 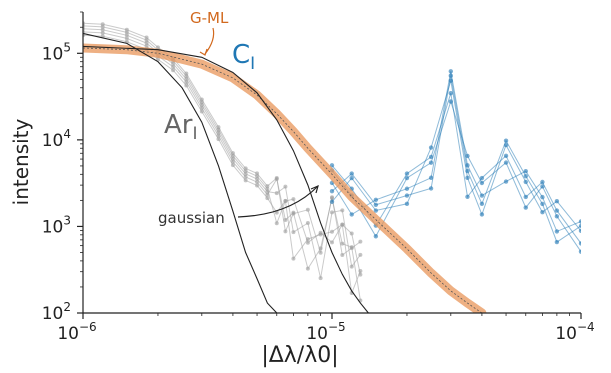 I want to click on annotation-c: CI, so click(x=243, y=57).